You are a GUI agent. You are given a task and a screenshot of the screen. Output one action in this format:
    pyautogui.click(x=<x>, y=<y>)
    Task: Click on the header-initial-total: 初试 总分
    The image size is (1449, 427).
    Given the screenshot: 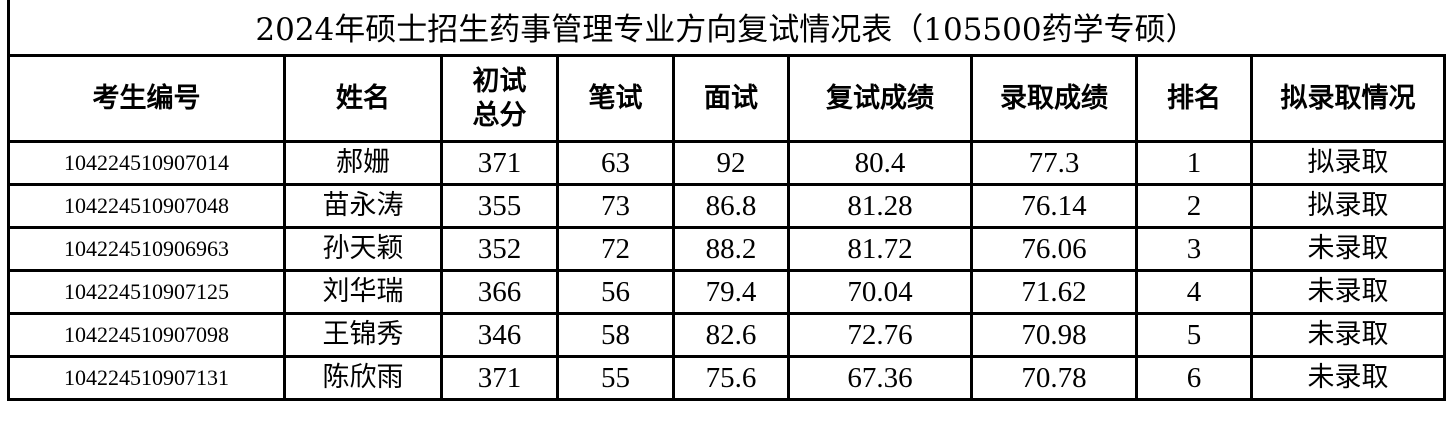 What is the action you would take?
    pyautogui.click(x=499, y=98)
    